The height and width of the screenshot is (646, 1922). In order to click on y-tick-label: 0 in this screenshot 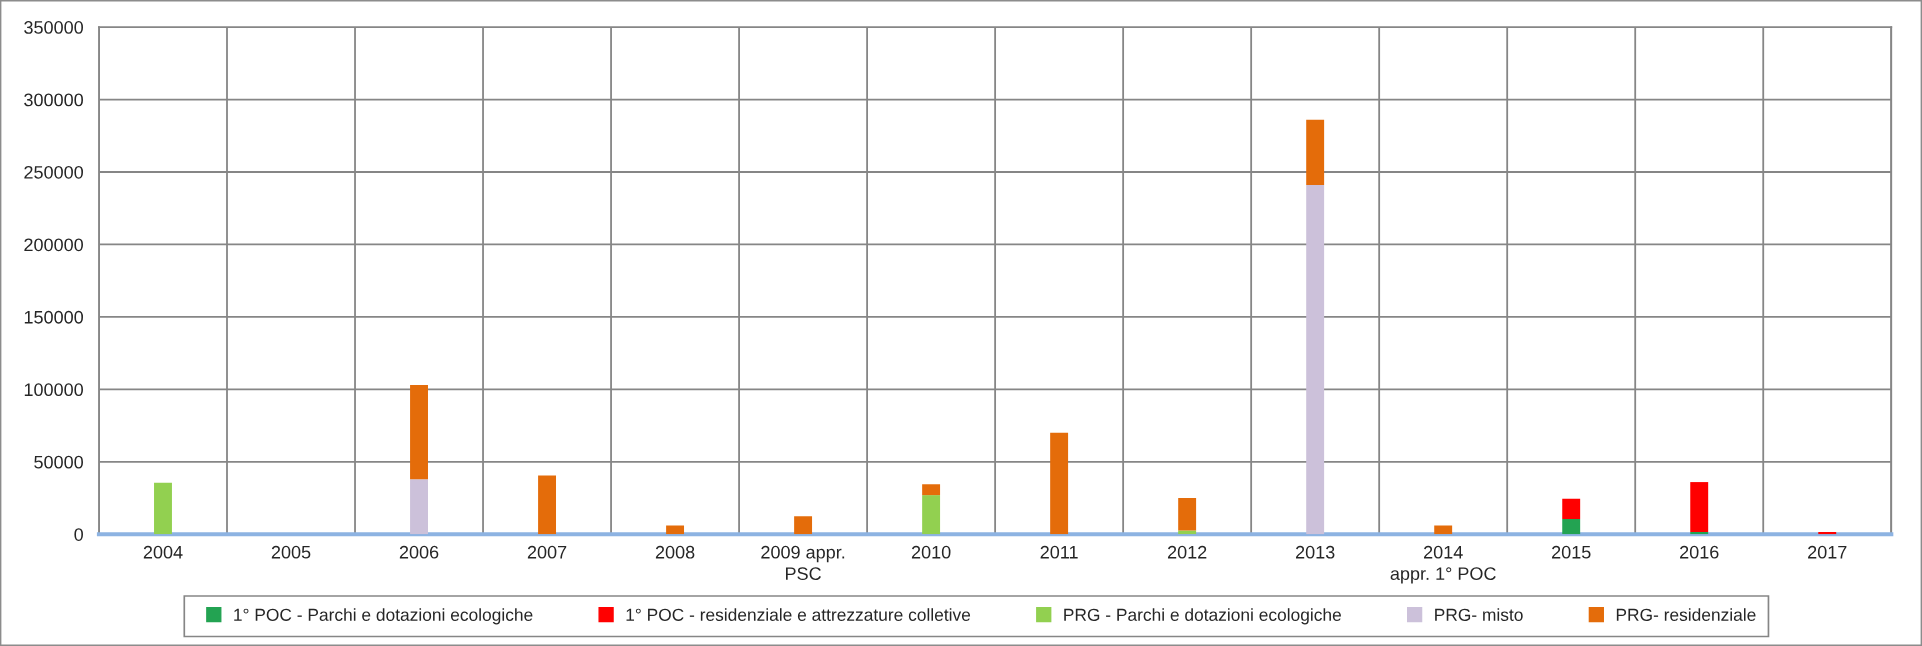, I will do `click(78, 534)`.